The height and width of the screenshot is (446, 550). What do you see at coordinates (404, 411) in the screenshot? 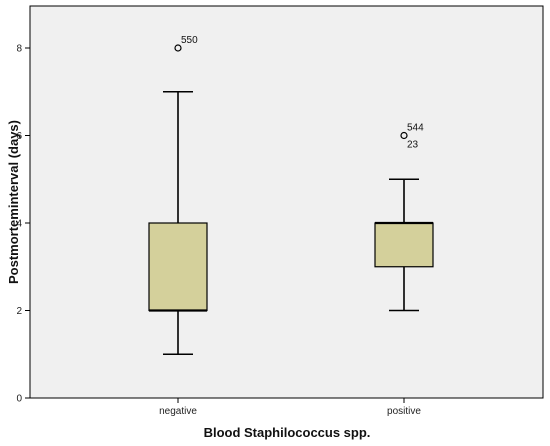
I see `x-tick-label: positive` at bounding box center [404, 411].